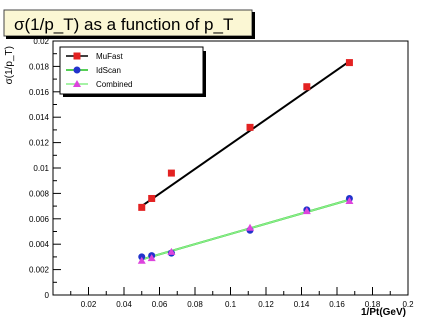  I want to click on legend-label: MuFast, so click(109, 56).